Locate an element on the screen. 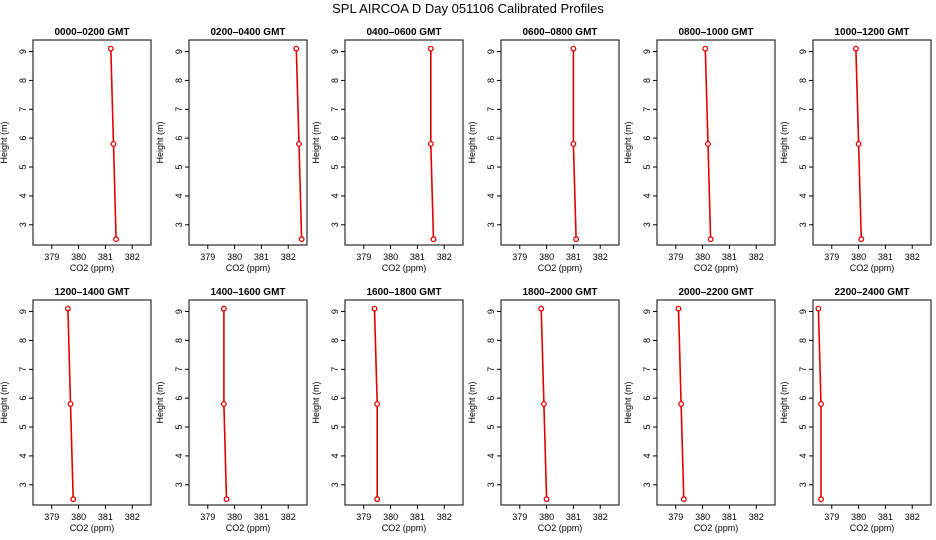 The width and height of the screenshot is (936, 540). panel-title: 2200–2400 GMT is located at coordinates (871, 292).